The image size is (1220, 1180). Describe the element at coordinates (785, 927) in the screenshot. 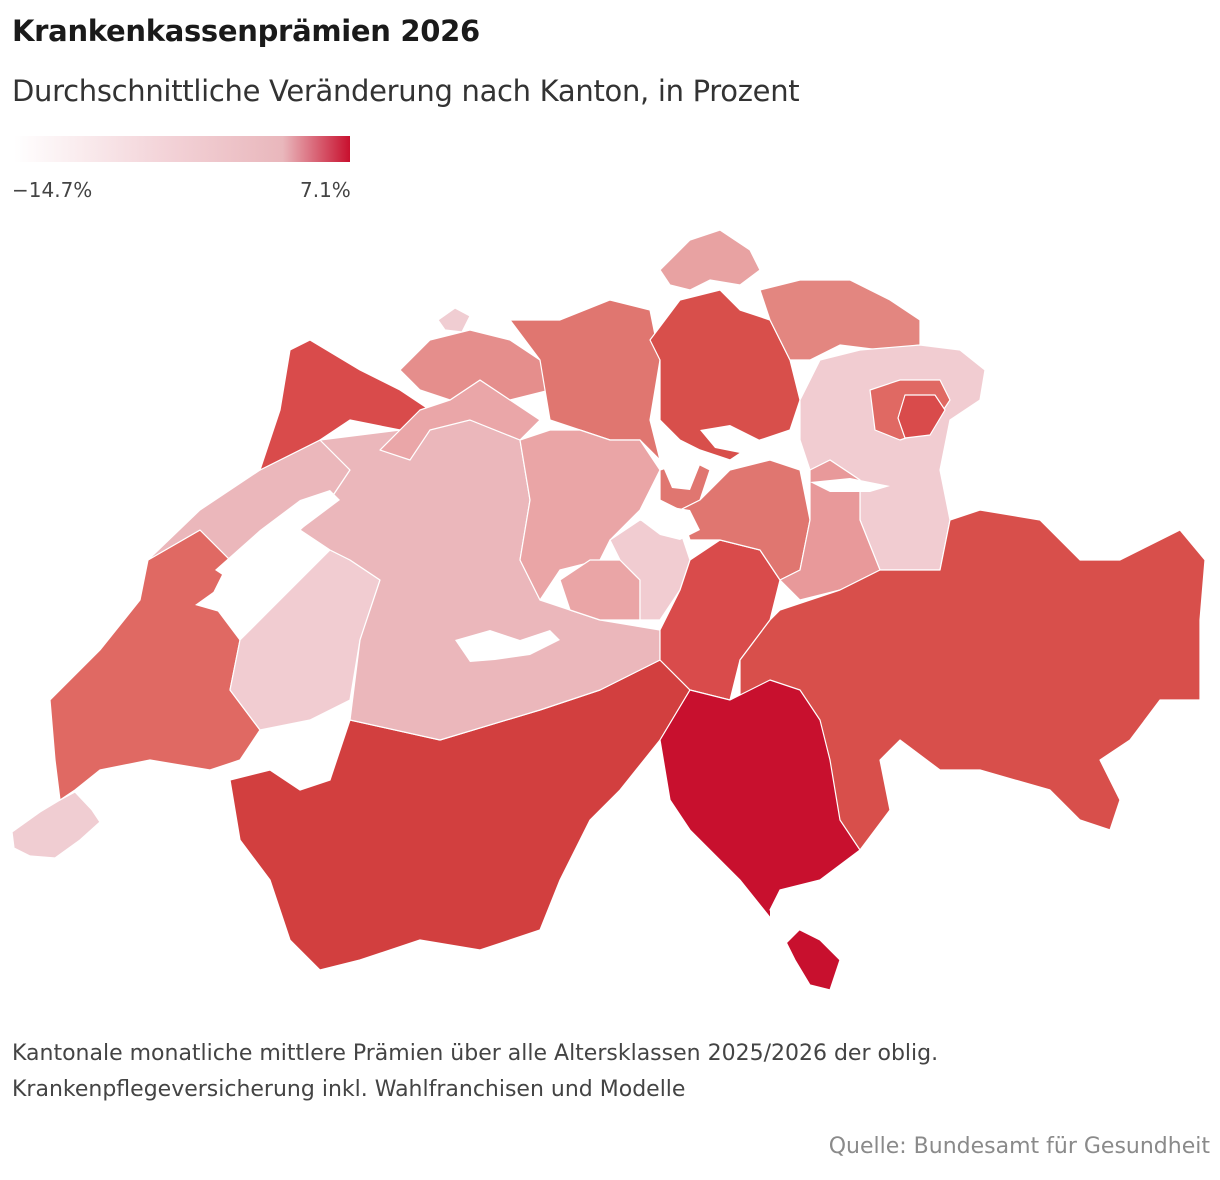

I see `lake-maggiore` at that location.